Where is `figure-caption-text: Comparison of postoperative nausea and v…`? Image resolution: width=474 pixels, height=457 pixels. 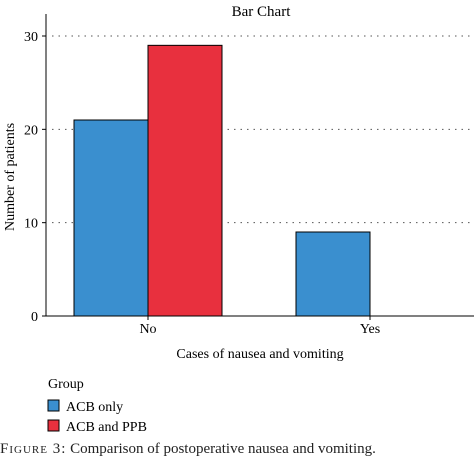 figure-caption-text: Comparison of postoperative nausea and v… is located at coordinates (223, 449).